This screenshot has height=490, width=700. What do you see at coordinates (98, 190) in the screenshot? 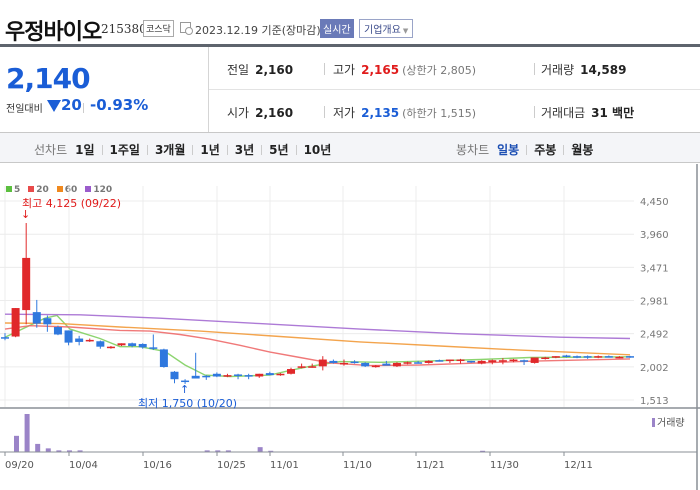
I see `legend-ma120: 120` at bounding box center [98, 190].